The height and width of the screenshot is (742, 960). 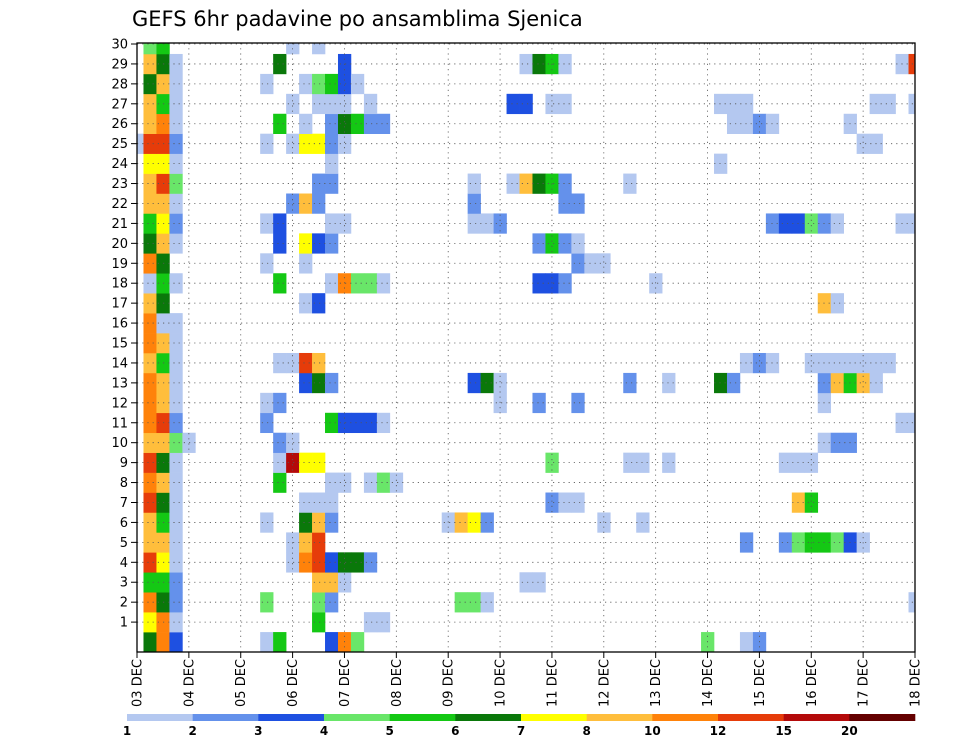 I want to click on heatmap-cell-r13-c26, so click(x=474, y=383).